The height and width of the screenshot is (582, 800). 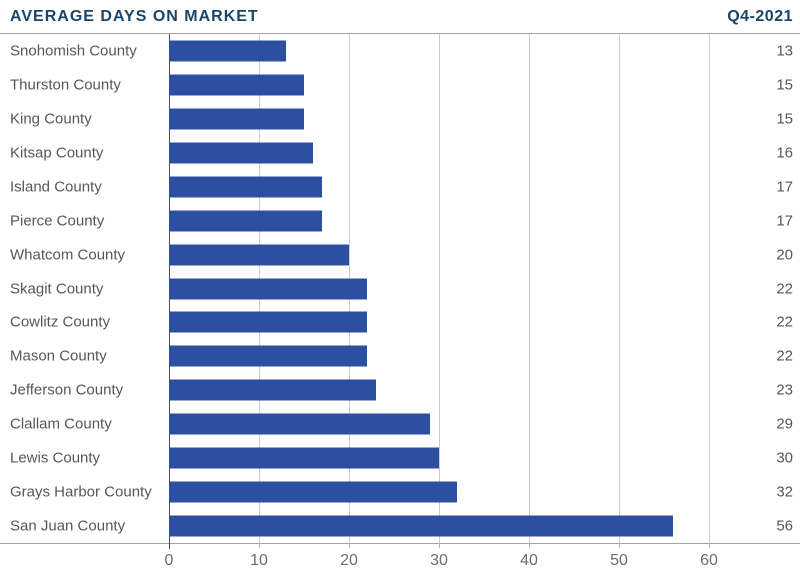 I want to click on category-label: Island County, so click(x=56, y=187).